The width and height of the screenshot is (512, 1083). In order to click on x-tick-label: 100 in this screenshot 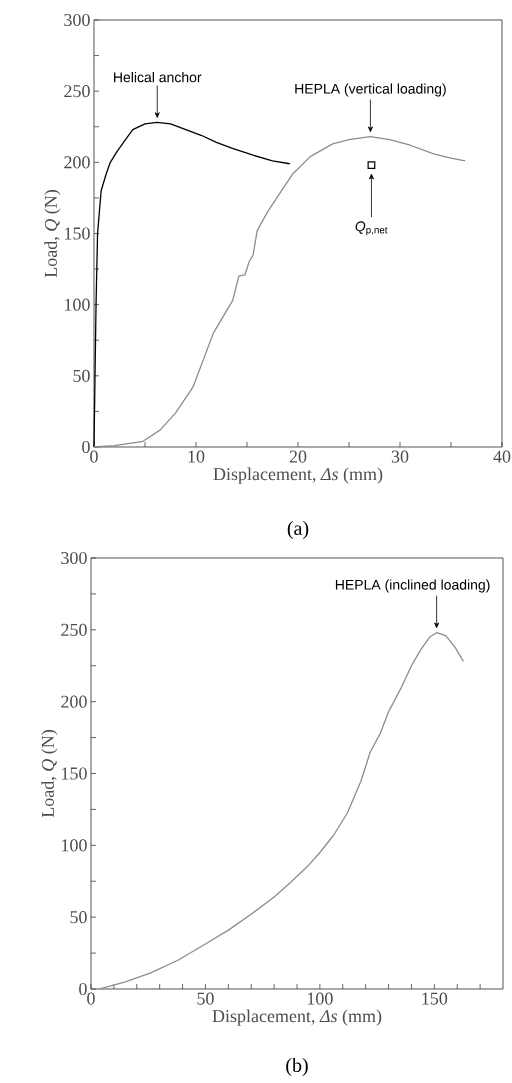, I will do `click(320, 998)`.